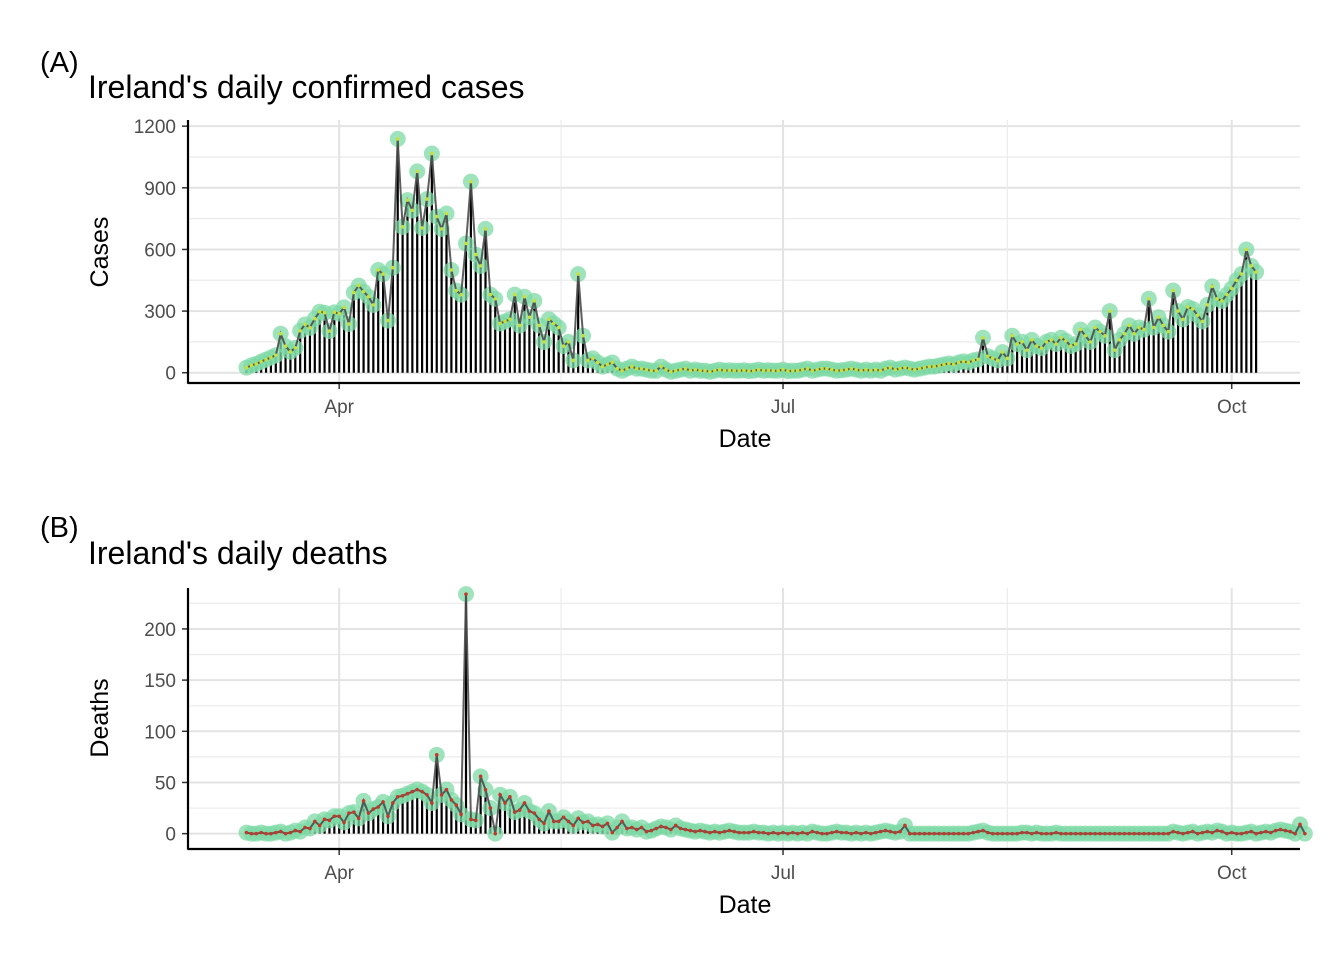  Describe the element at coordinates (100, 252) in the screenshot. I see `y-axis-title-cases: Cases` at that location.